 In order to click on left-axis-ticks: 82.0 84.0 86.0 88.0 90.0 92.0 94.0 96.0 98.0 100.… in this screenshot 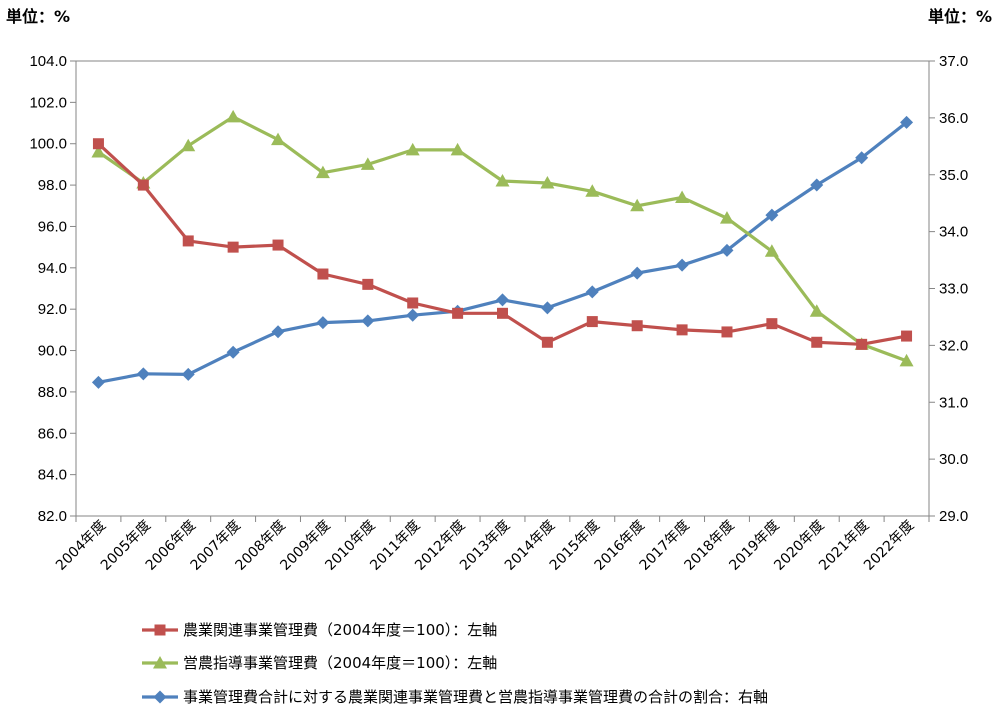, I will do `click(52, 289)`.